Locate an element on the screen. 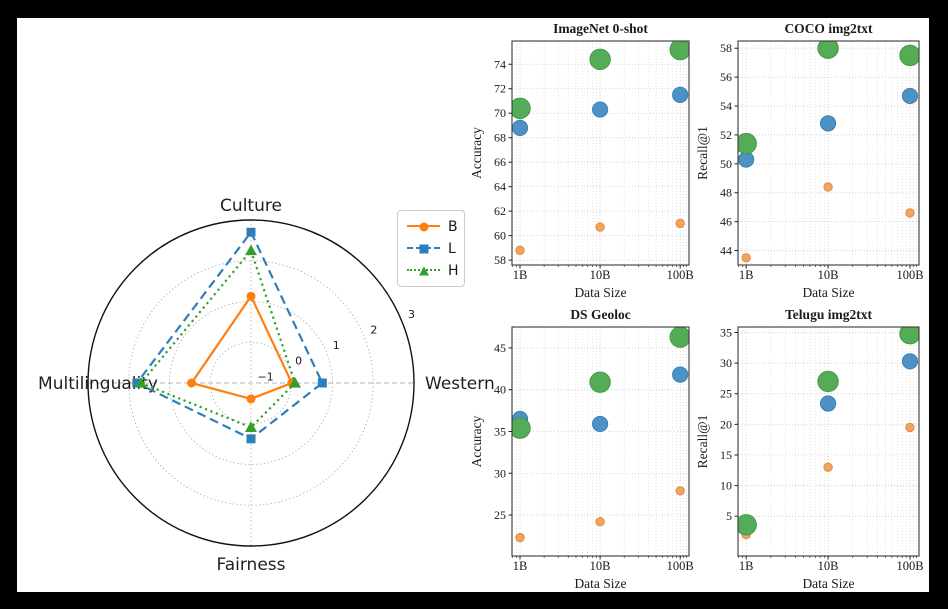 The width and height of the screenshot is (948, 609). x-tick-label: 10B is located at coordinates (600, 566).